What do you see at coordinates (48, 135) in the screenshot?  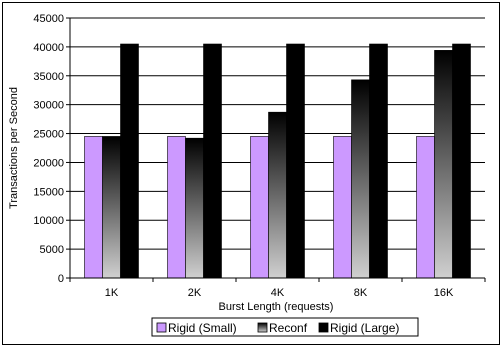 I see `y-tick-label: 25000` at bounding box center [48, 135].